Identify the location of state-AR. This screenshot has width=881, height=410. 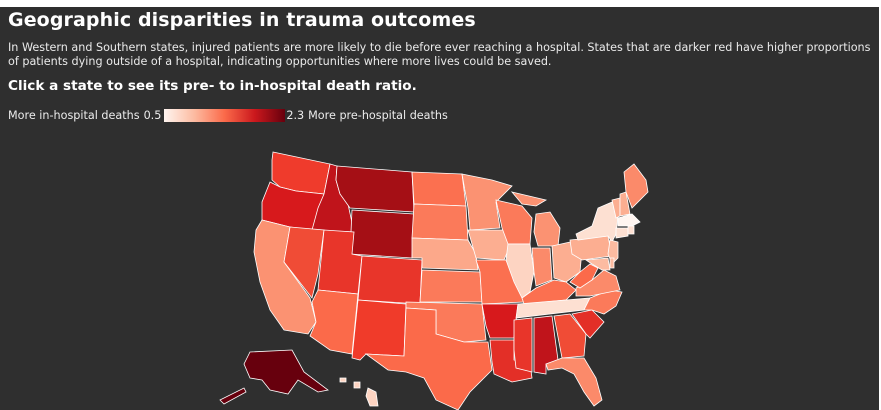
(500, 321).